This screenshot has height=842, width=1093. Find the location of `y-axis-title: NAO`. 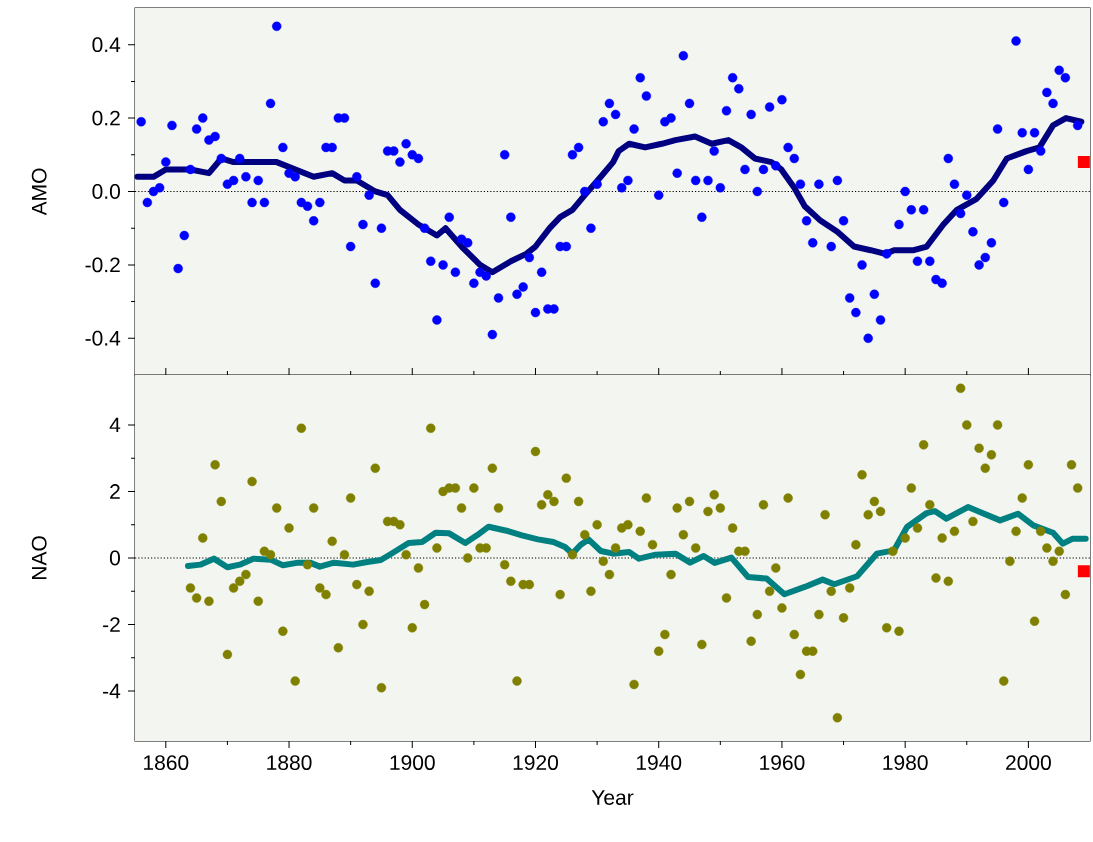

y-axis-title: NAO is located at coordinates (39, 558).